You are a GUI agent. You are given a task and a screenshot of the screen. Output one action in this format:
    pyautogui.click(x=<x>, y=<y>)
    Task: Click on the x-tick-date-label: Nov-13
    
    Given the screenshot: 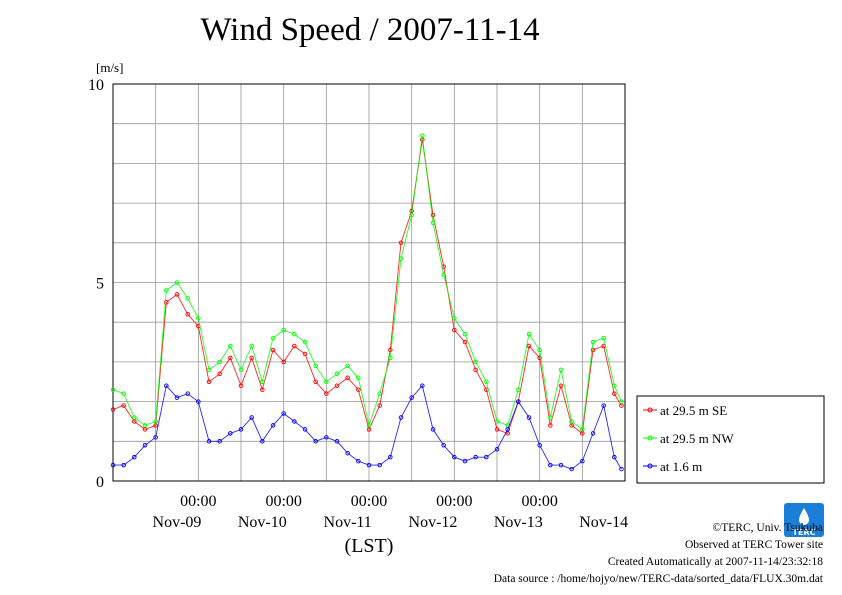 What is the action you would take?
    pyautogui.click(x=518, y=522)
    